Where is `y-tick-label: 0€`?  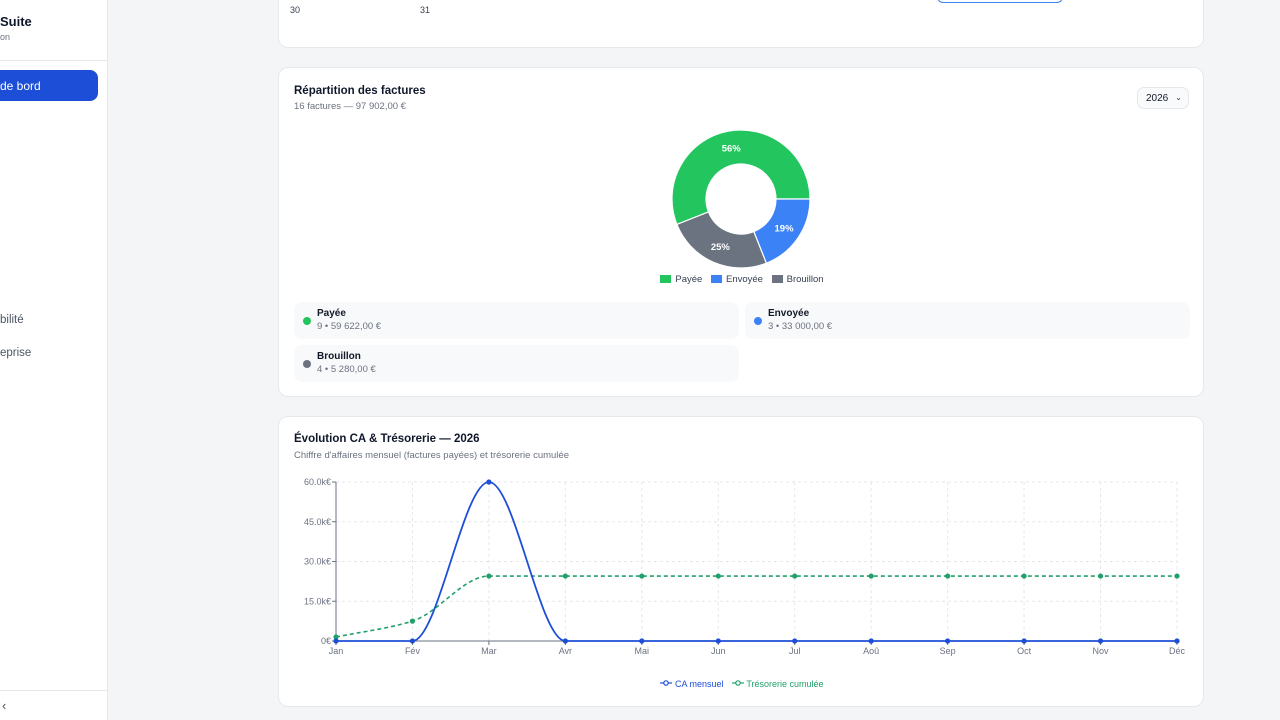 y-tick-label: 0€ is located at coordinates (326, 641).